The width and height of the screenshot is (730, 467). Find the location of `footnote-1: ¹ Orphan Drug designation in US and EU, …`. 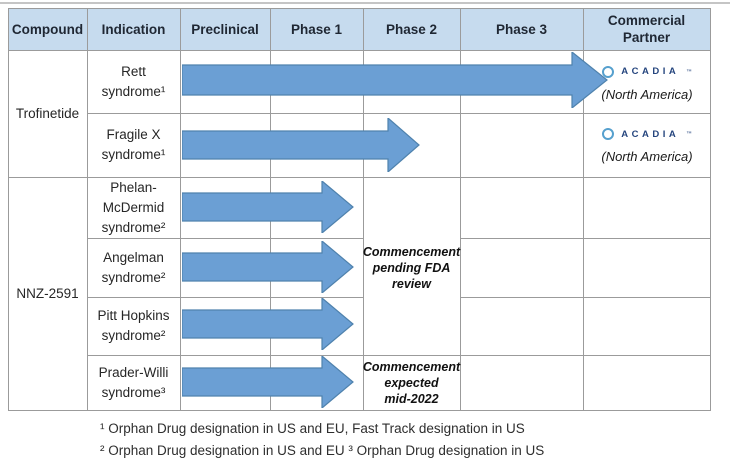

footnote-1: ¹ Orphan Drug designation in US and EU, … is located at coordinates (312, 428).